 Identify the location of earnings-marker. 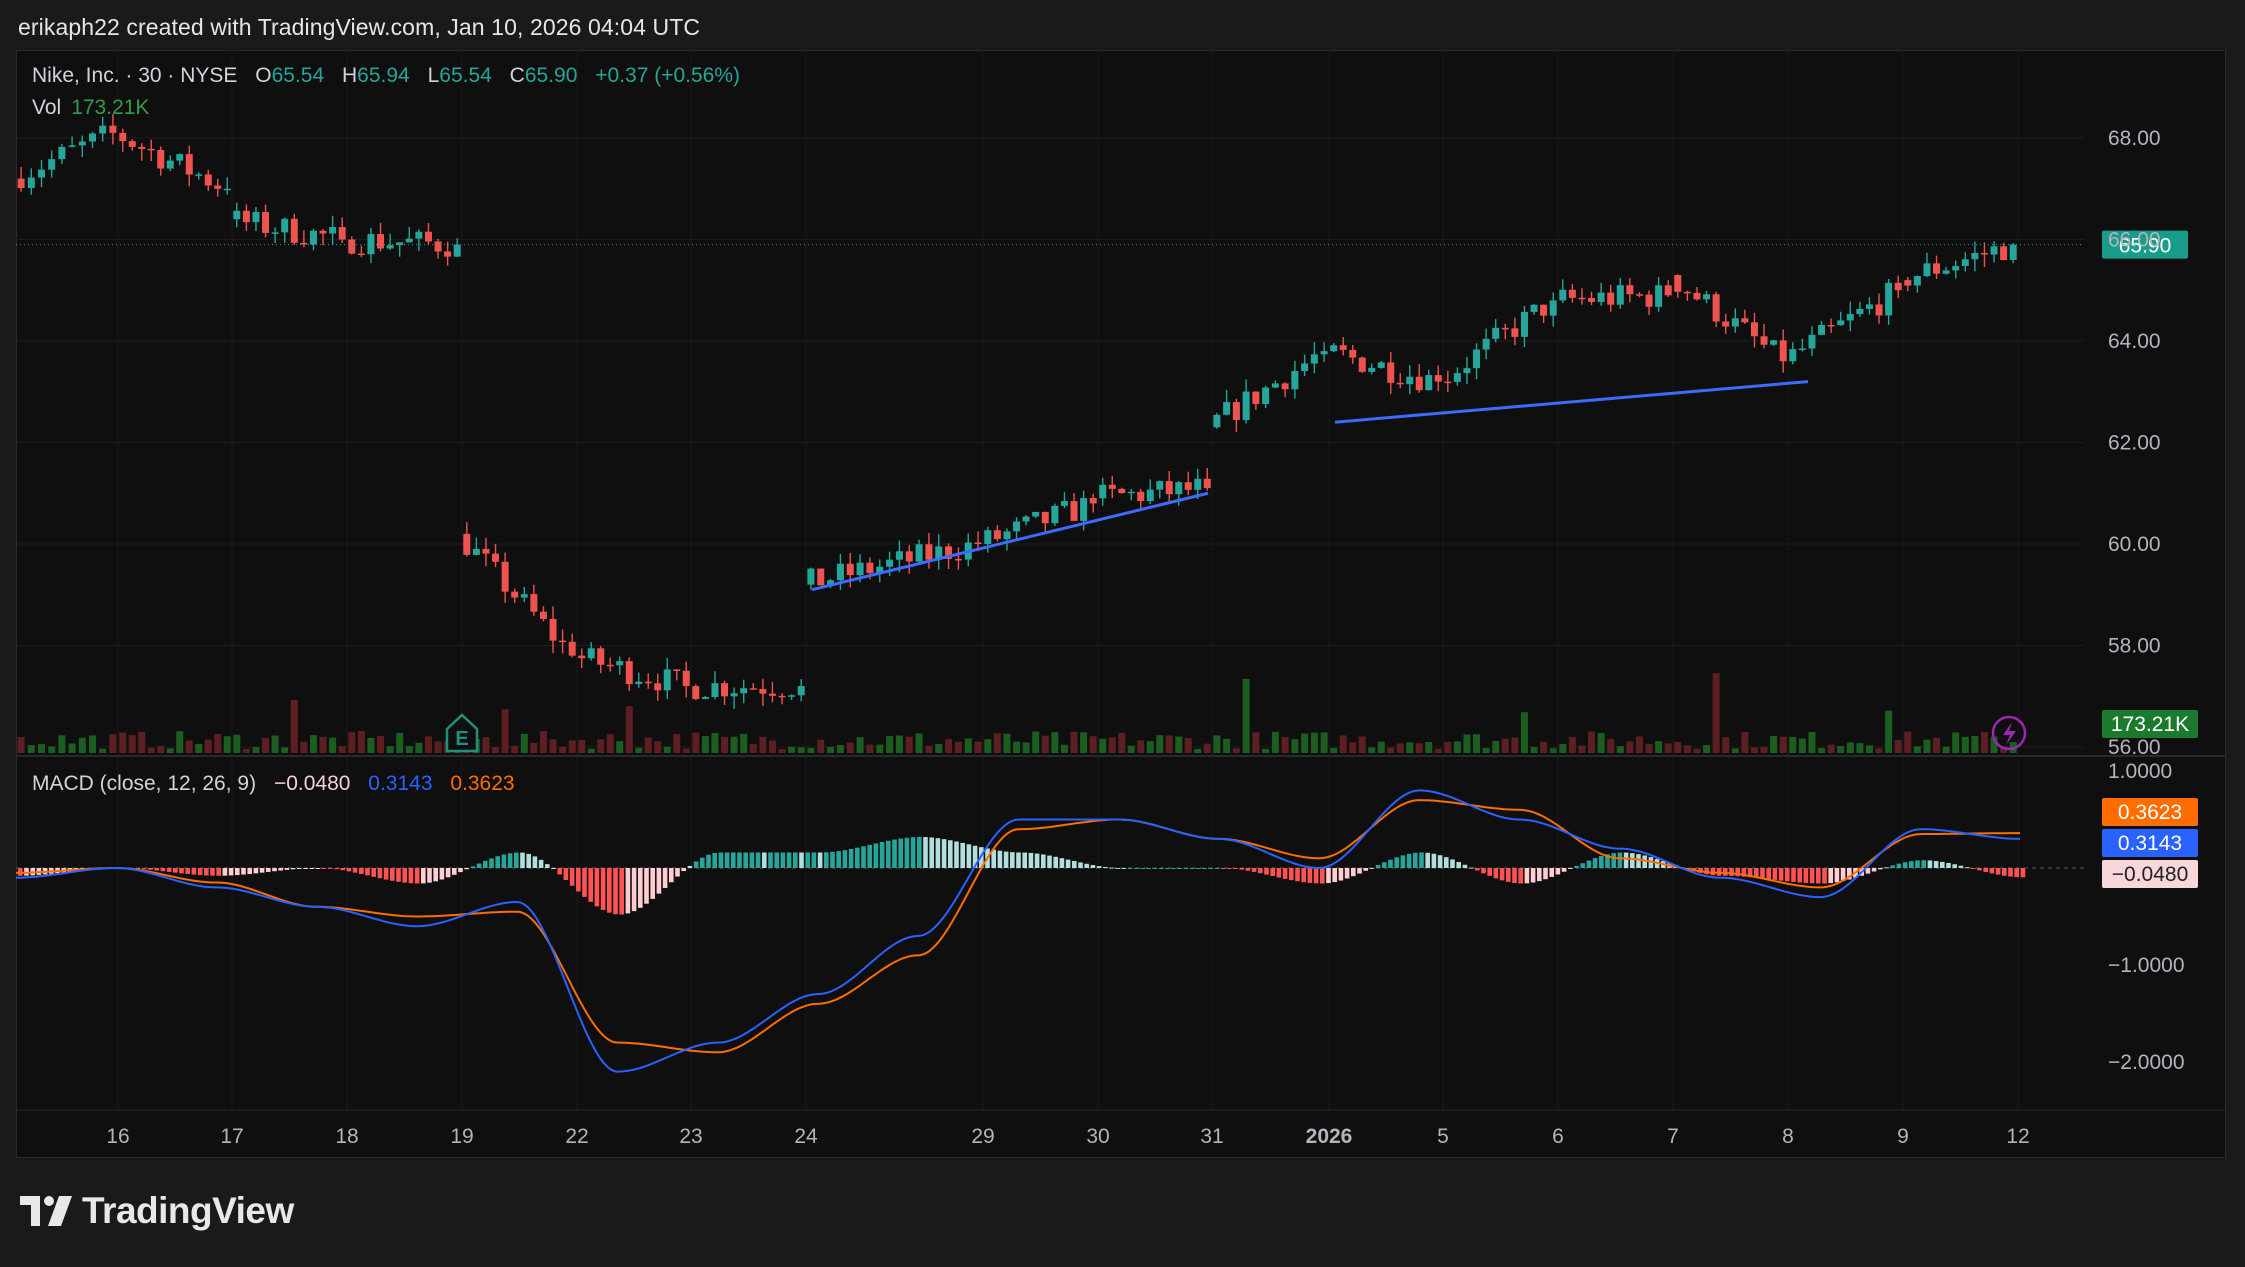
(462, 733).